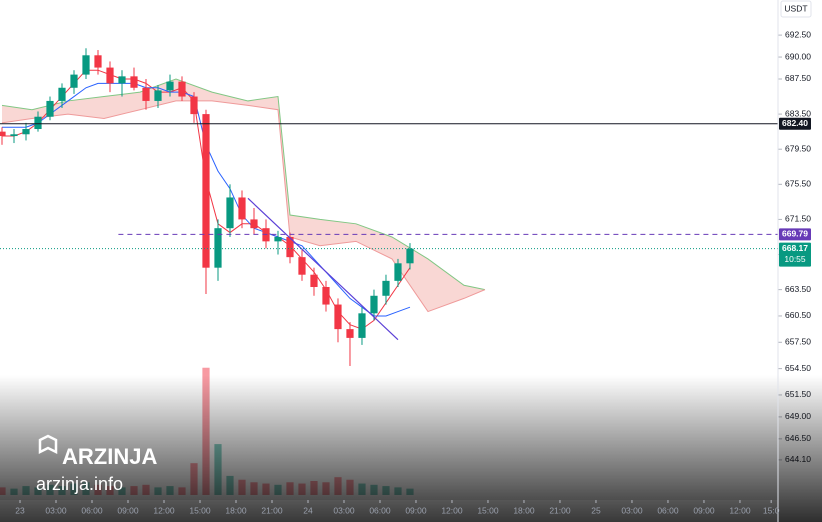 Image resolution: width=822 pixels, height=522 pixels. Describe the element at coordinates (798, 56) in the screenshot. I see `y-tick-label: 690.00` at that location.